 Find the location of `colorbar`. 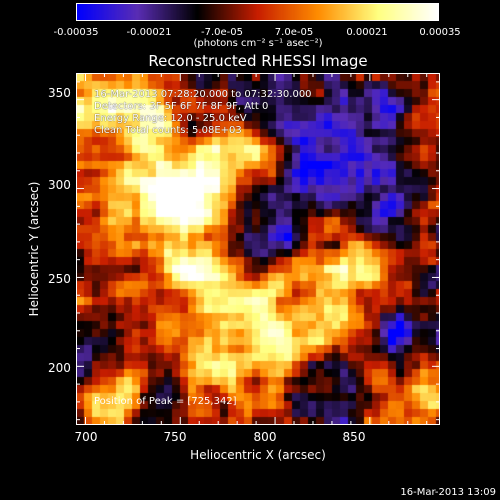

colorbar is located at coordinates (257, 12).